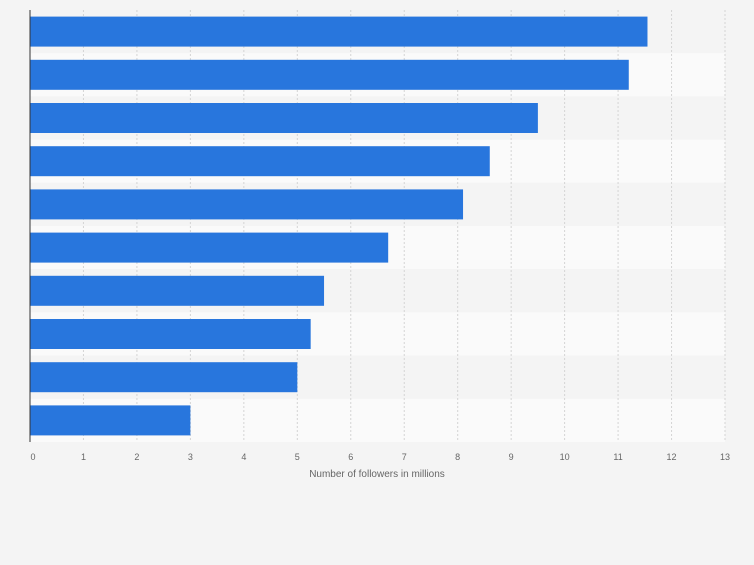 Image resolution: width=754 pixels, height=565 pixels. I want to click on x-tick-label: 8, so click(457, 457).